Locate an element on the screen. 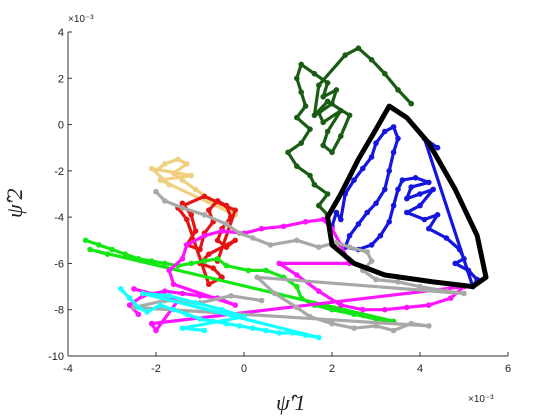 The image size is (560, 420). x-tick-label: 0 is located at coordinates (244, 369).